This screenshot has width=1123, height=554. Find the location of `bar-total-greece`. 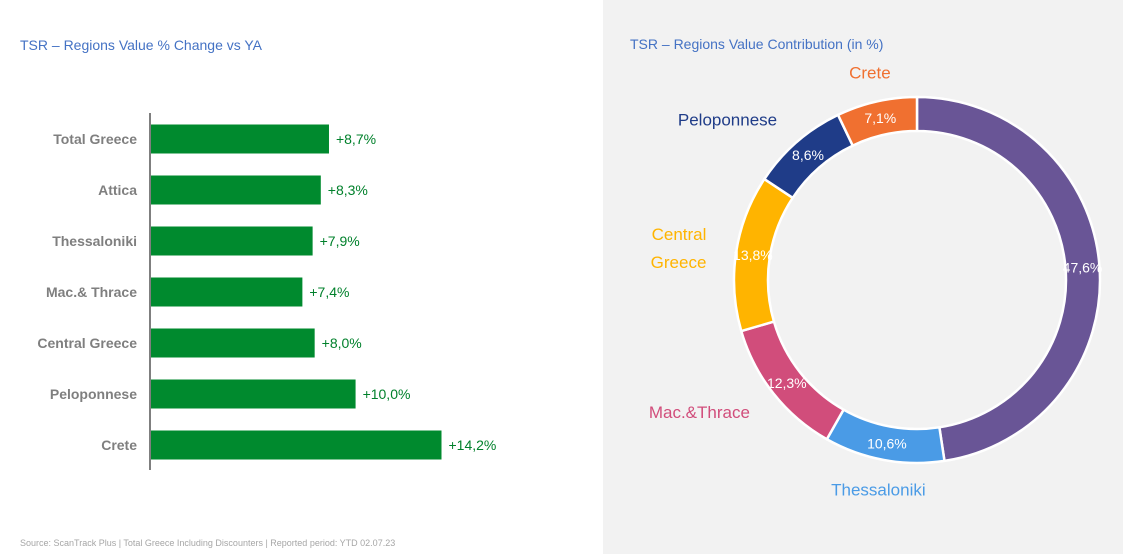

bar-total-greece is located at coordinates (240, 139).